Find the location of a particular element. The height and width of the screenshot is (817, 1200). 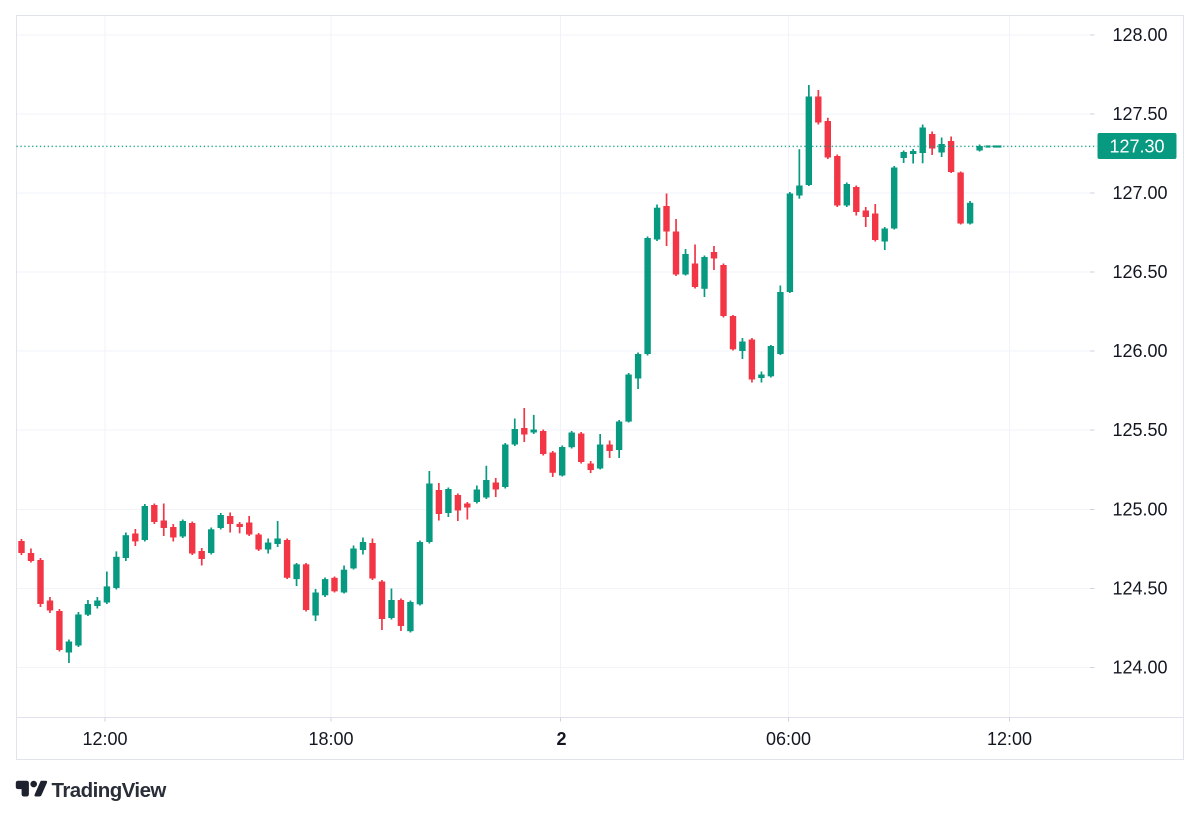

svg-text: 127.50 is located at coordinates (1139, 114).